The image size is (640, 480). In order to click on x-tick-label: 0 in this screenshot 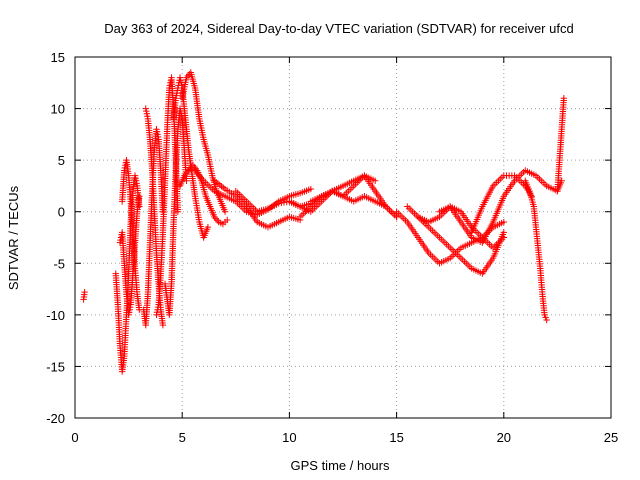, I will do `click(74, 437)`.